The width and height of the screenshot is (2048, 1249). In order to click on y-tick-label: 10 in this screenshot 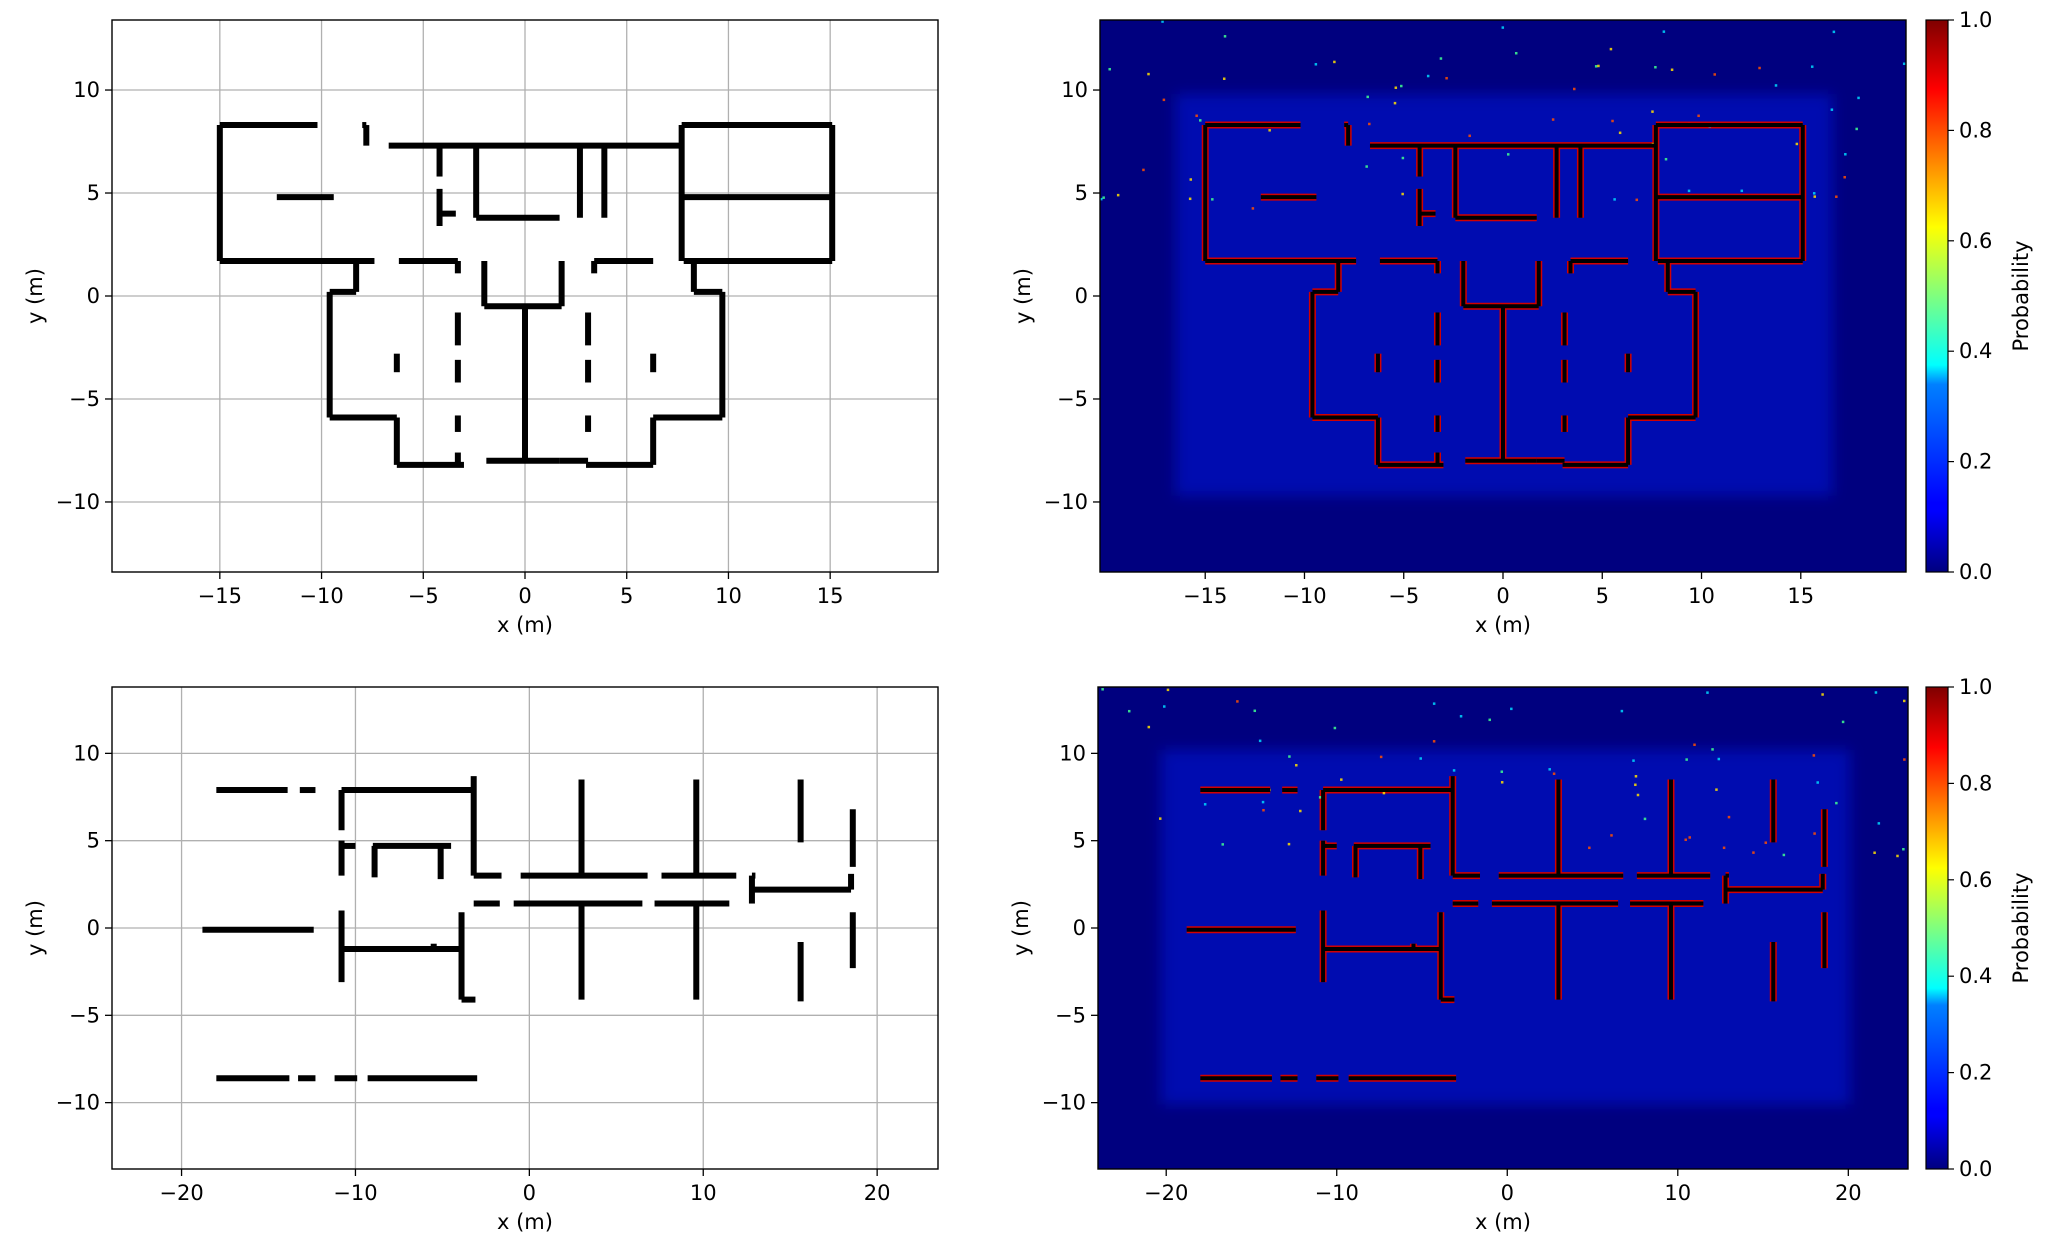, I will do `click(86, 90)`.